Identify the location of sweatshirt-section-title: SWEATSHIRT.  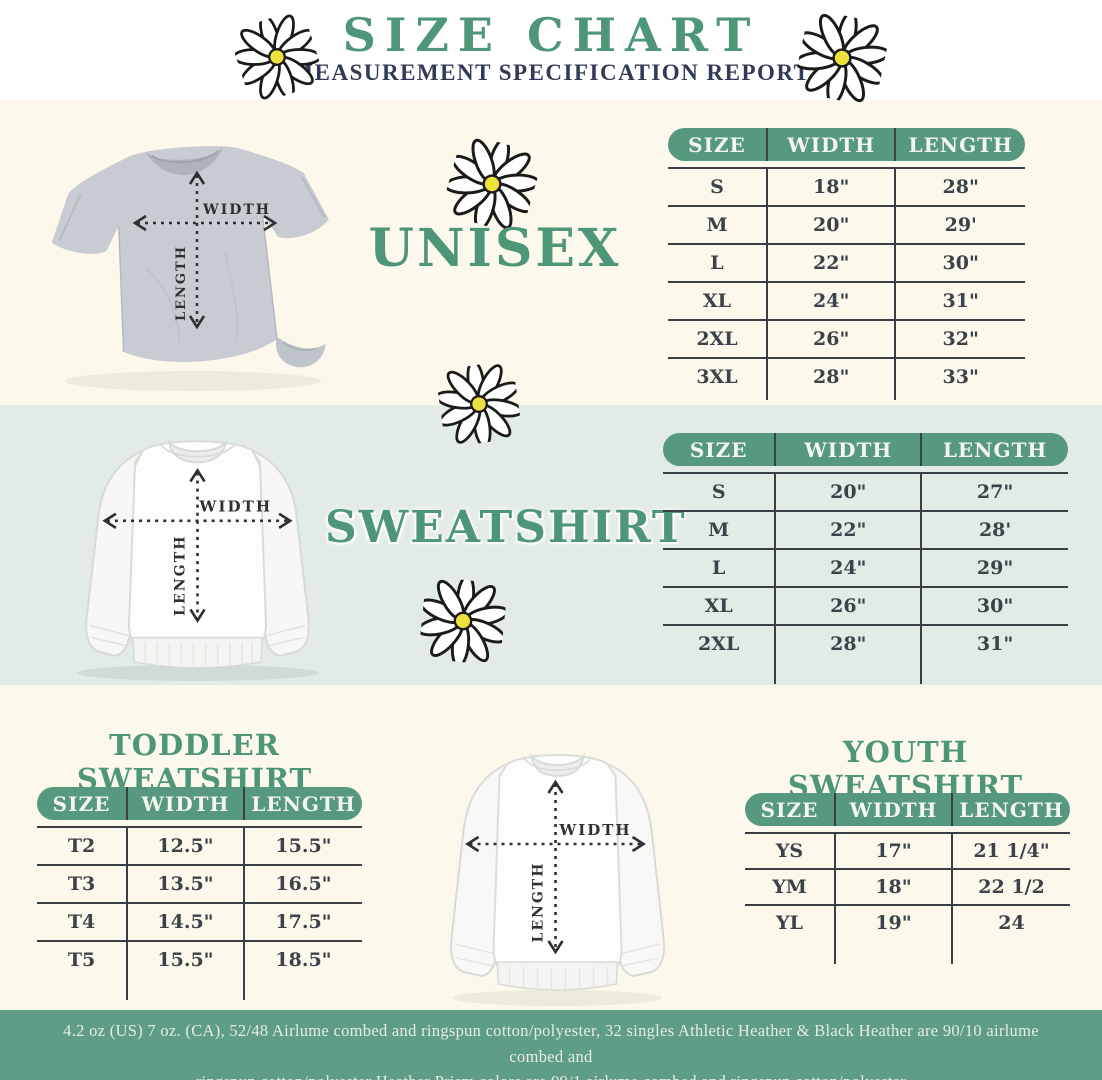
(506, 527).